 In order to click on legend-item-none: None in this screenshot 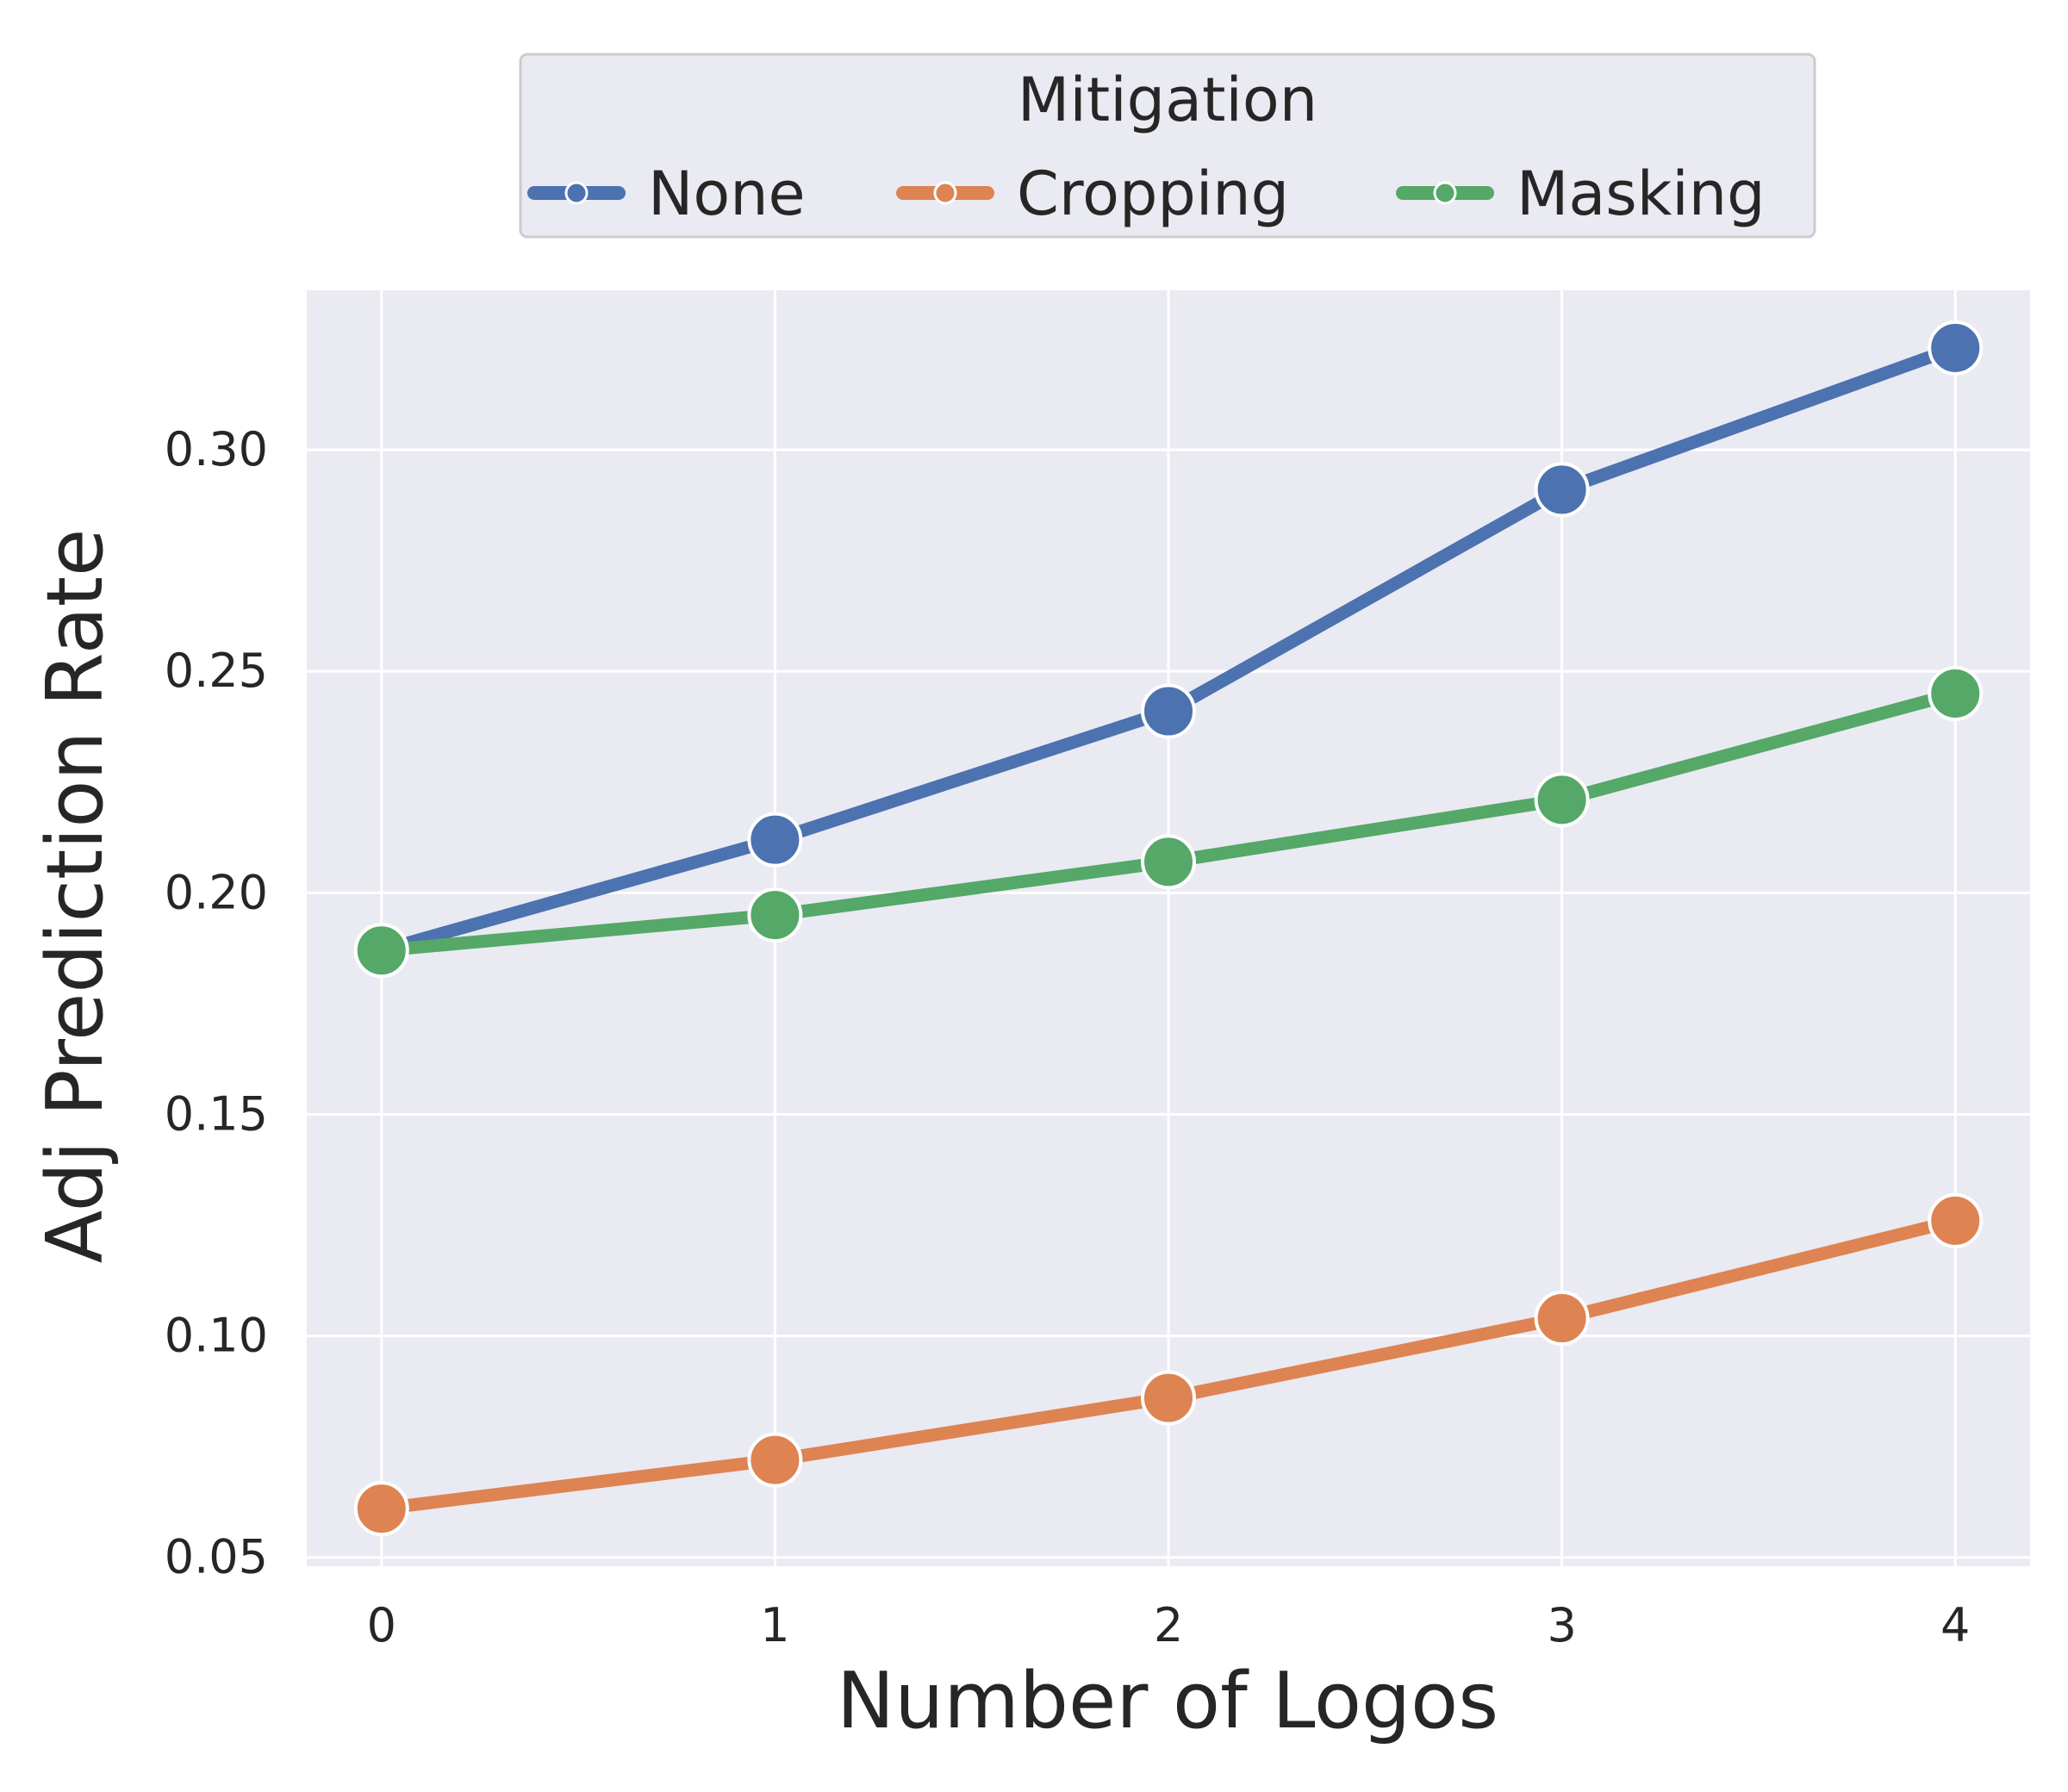, I will do `click(666, 194)`.